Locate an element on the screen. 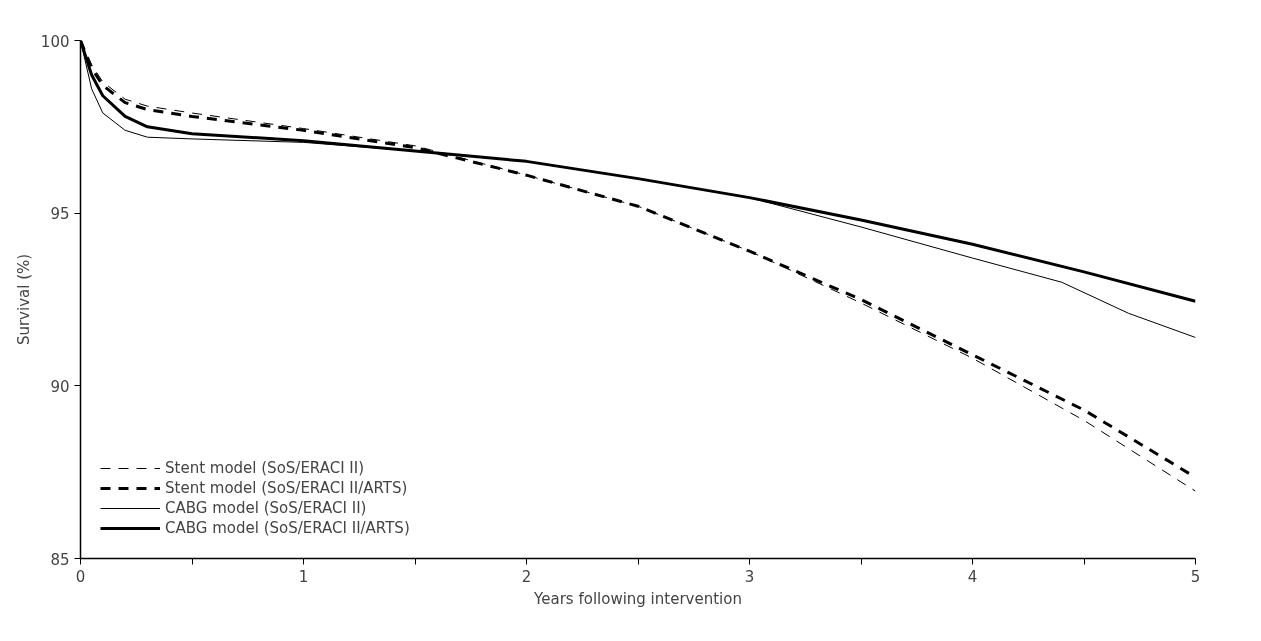 The width and height of the screenshot is (1261, 641). x-tick-label: 5 is located at coordinates (1195, 576).